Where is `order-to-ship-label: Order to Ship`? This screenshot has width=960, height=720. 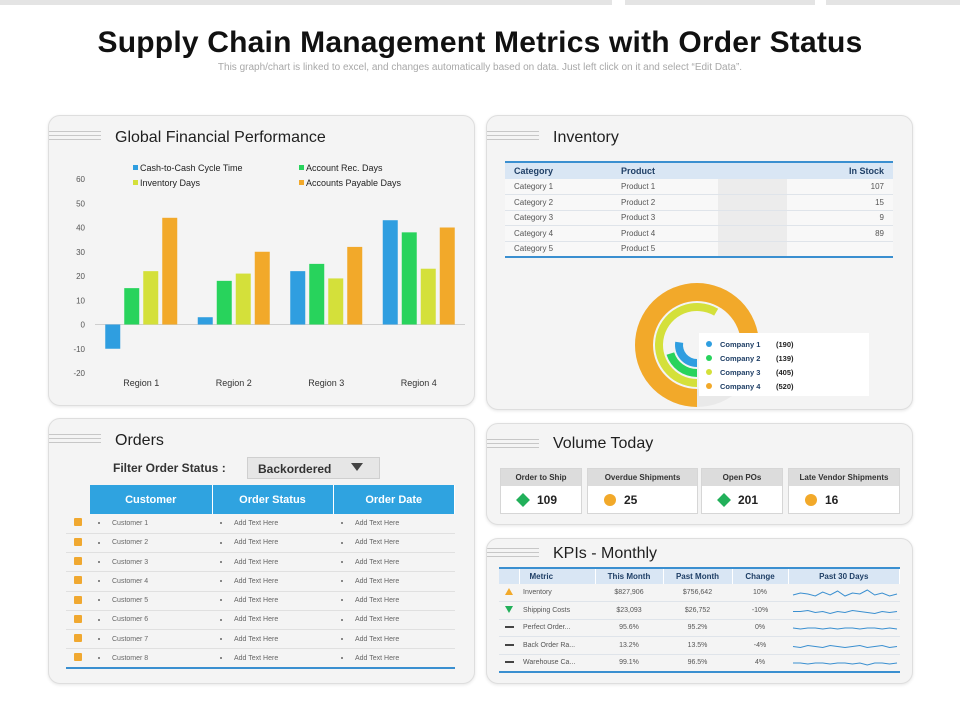 order-to-ship-label: Order to Ship is located at coordinates (541, 477).